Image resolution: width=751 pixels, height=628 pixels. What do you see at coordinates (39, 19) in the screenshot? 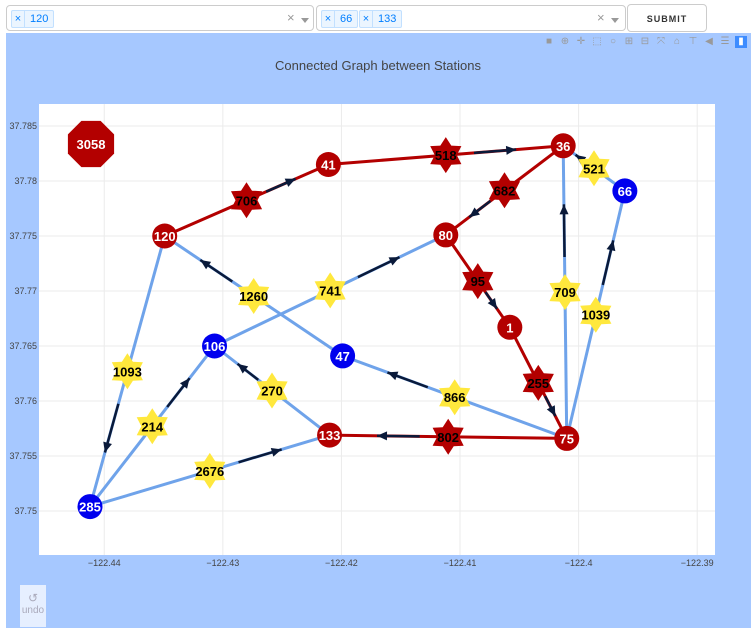
I see `tag-value: 120` at bounding box center [39, 19].